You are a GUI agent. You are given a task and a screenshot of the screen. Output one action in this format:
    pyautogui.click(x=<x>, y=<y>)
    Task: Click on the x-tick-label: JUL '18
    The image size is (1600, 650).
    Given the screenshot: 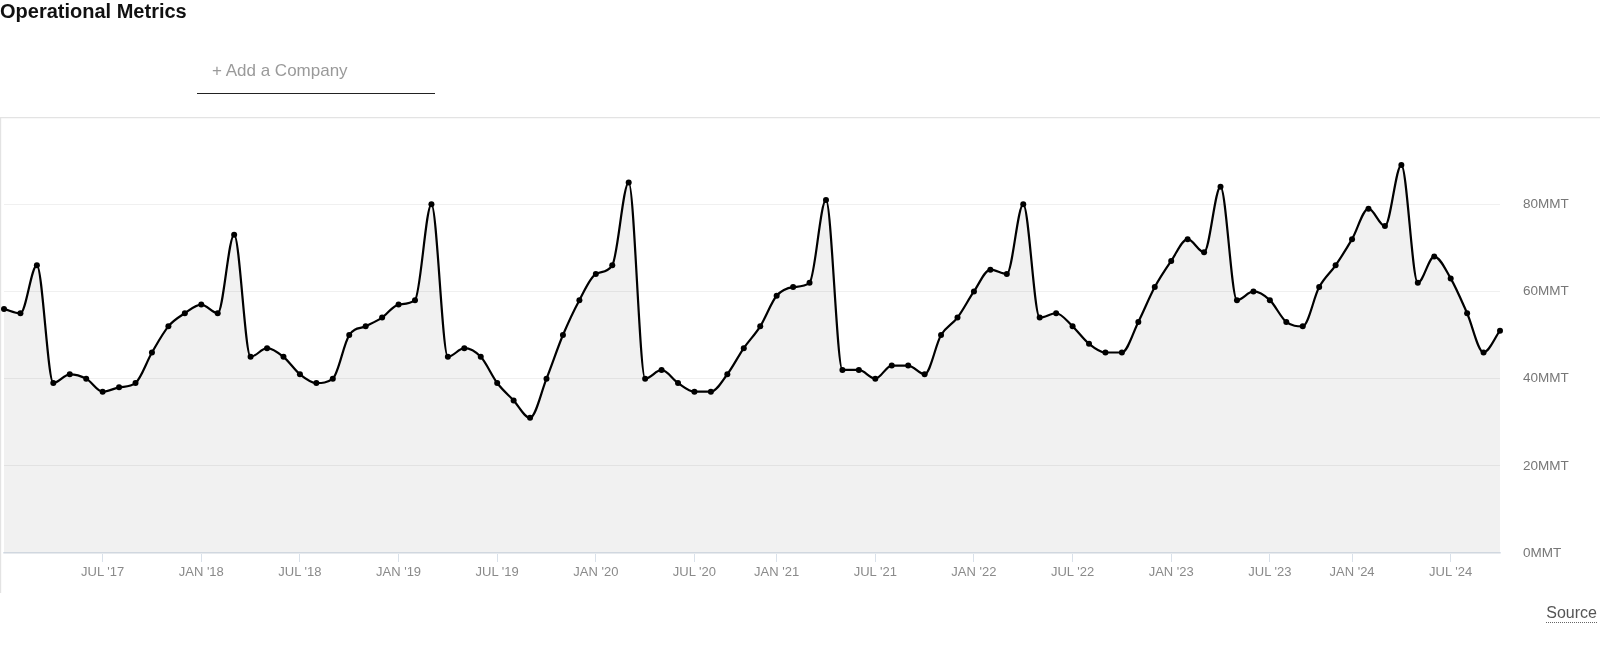 What is the action you would take?
    pyautogui.click(x=300, y=572)
    